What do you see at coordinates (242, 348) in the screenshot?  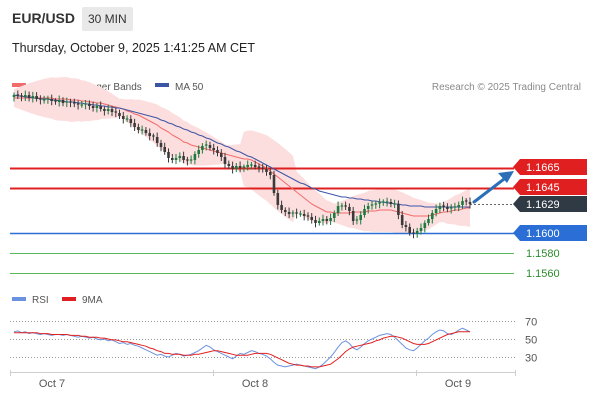 I see `rsi-line` at bounding box center [242, 348].